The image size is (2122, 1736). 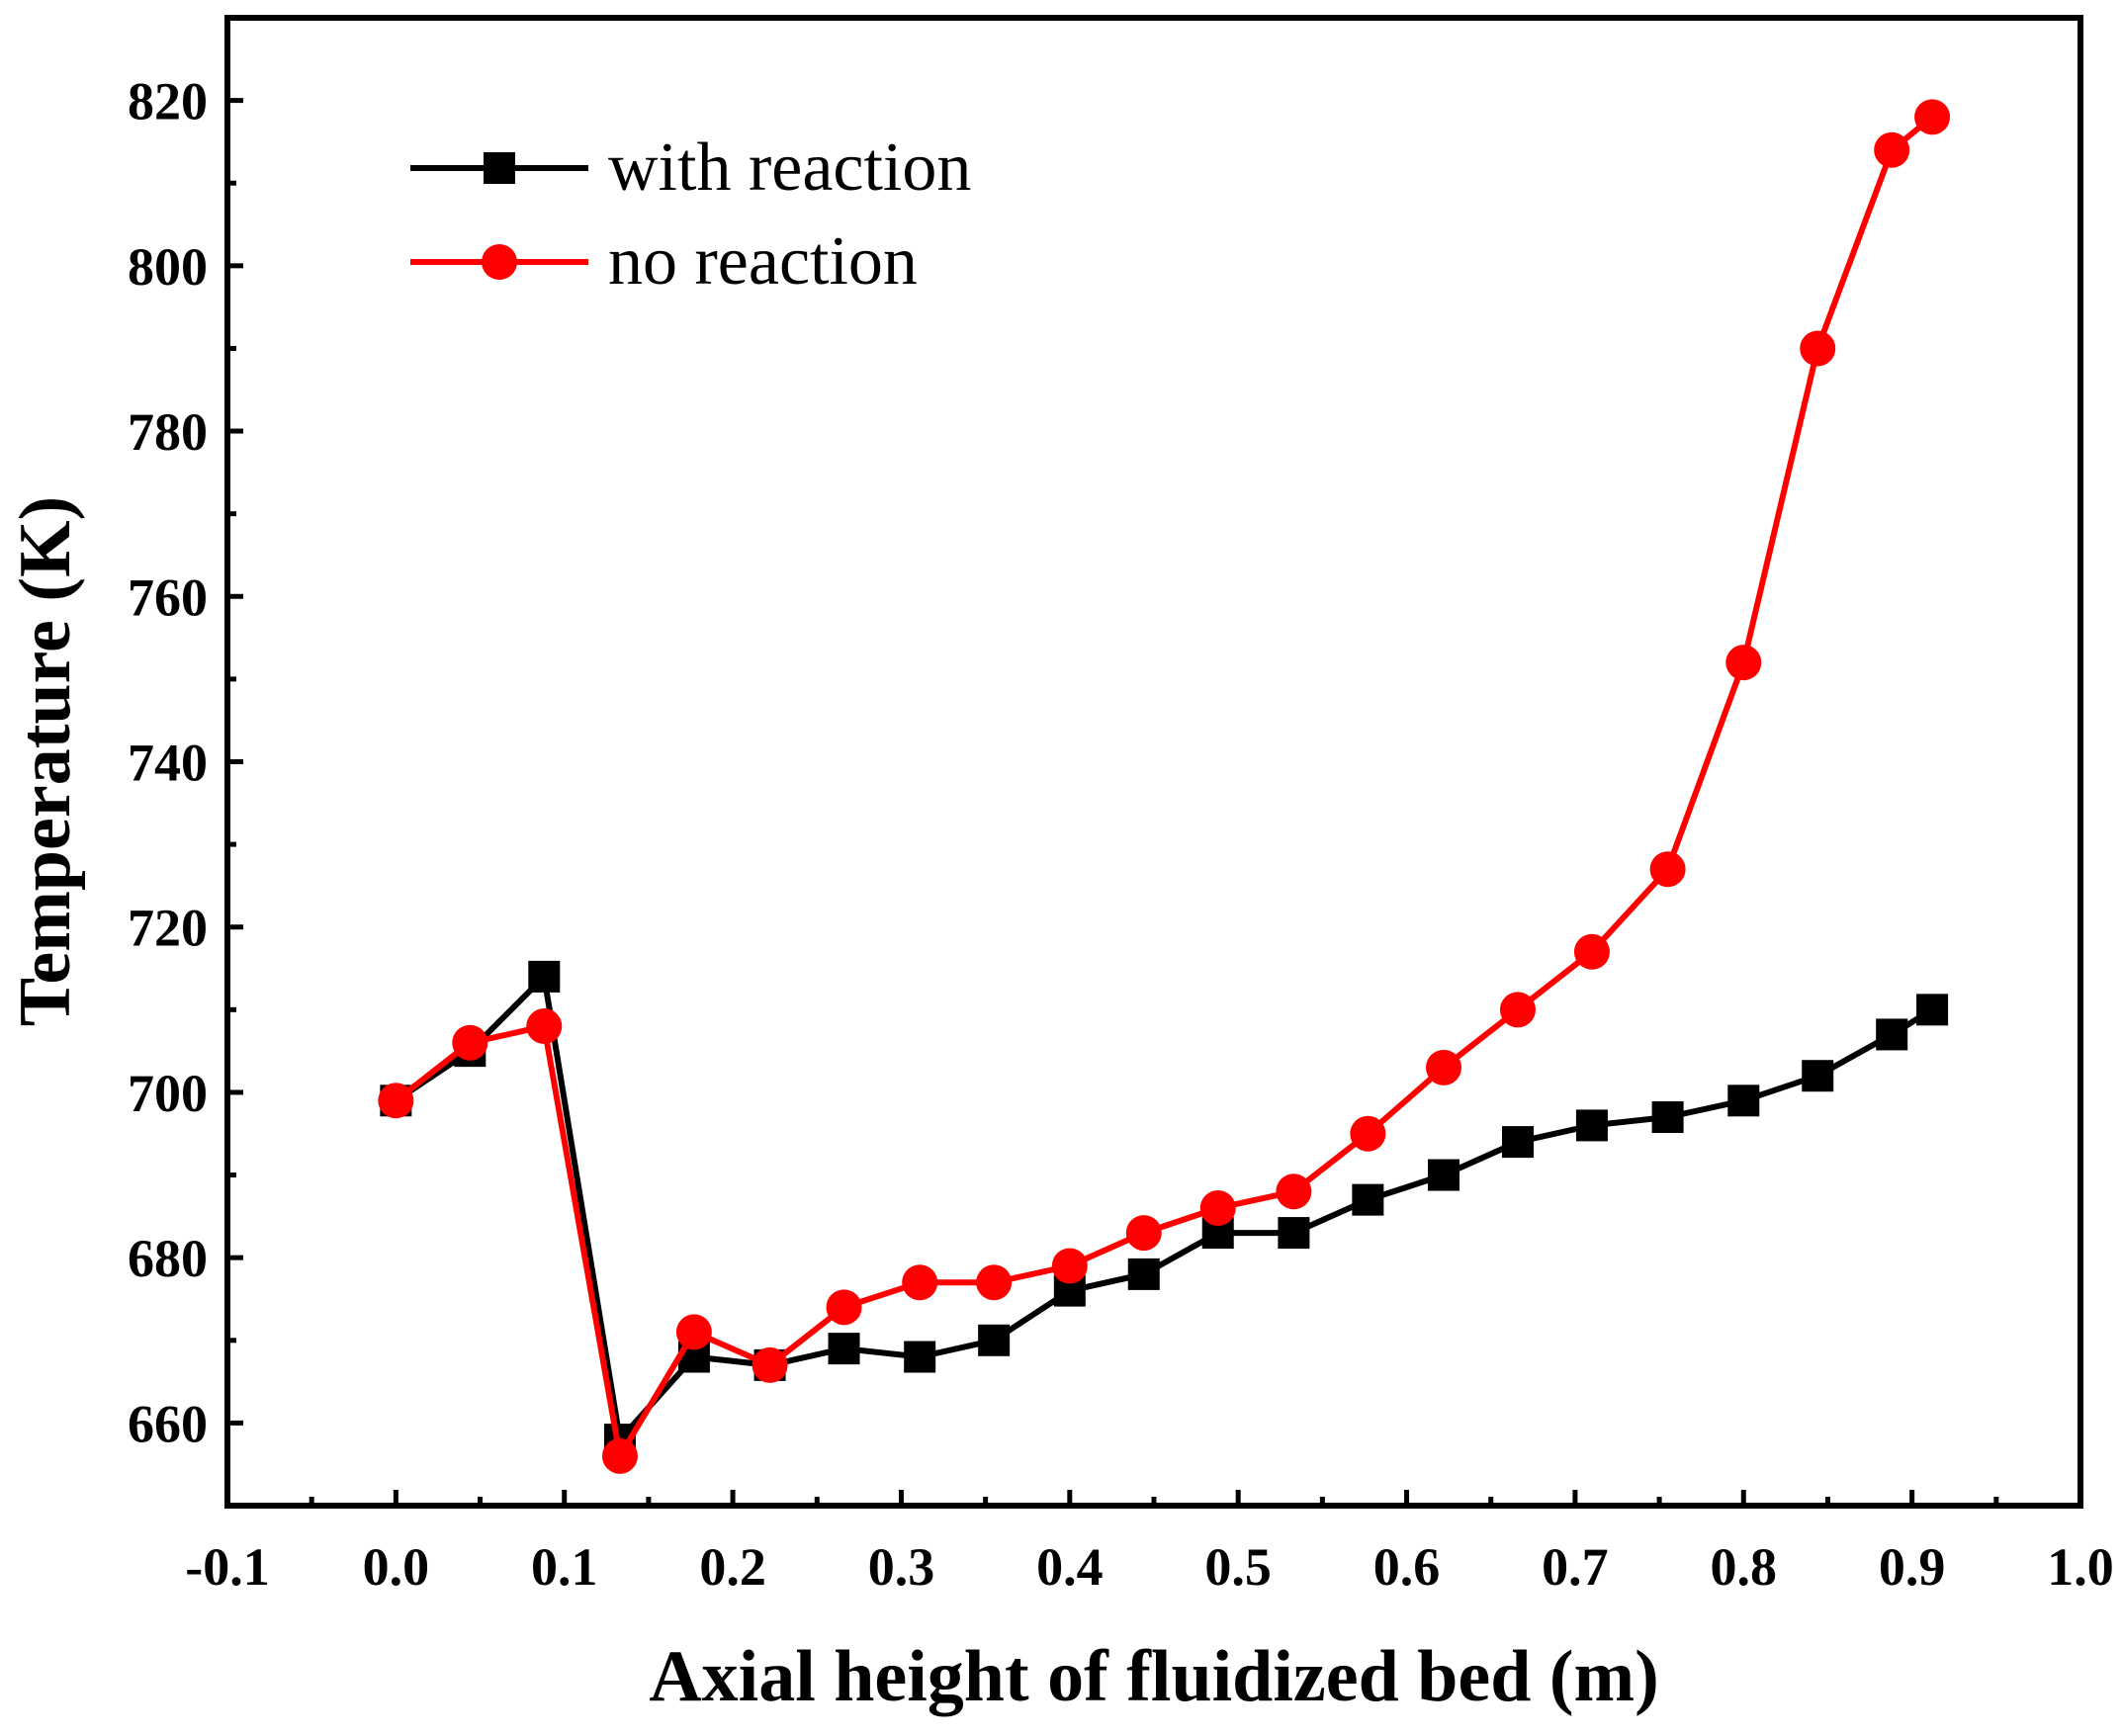 What do you see at coordinates (564, 1567) in the screenshot?
I see `x-tick-label: 0.1` at bounding box center [564, 1567].